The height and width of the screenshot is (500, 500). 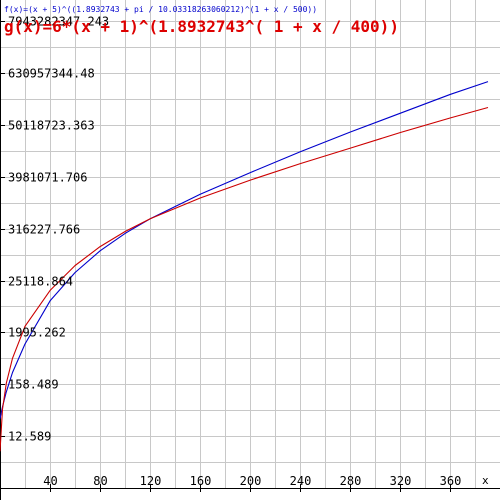 What do you see at coordinates (251, 481) in the screenshot?
I see `x-tick-label: 200` at bounding box center [251, 481].